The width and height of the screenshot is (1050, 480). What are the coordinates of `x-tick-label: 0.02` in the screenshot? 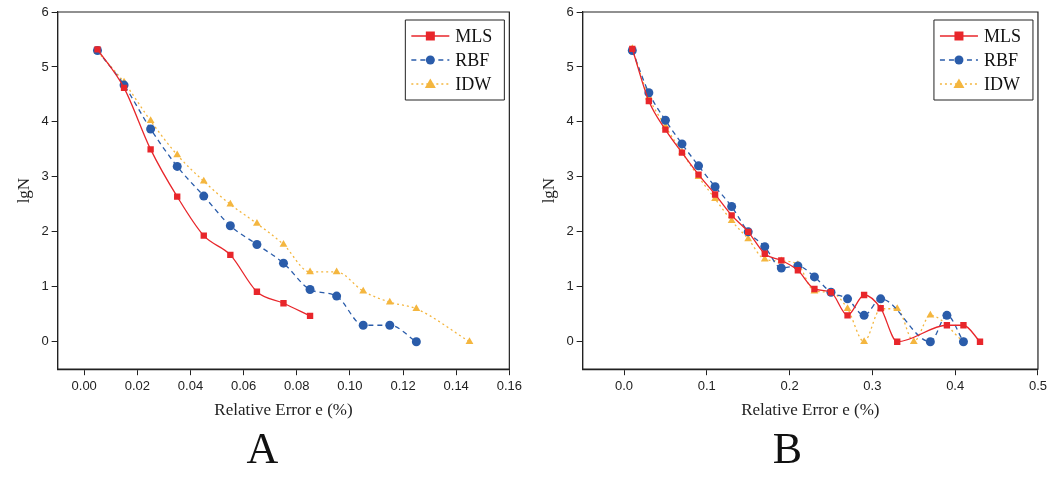 It's located at (137, 385).